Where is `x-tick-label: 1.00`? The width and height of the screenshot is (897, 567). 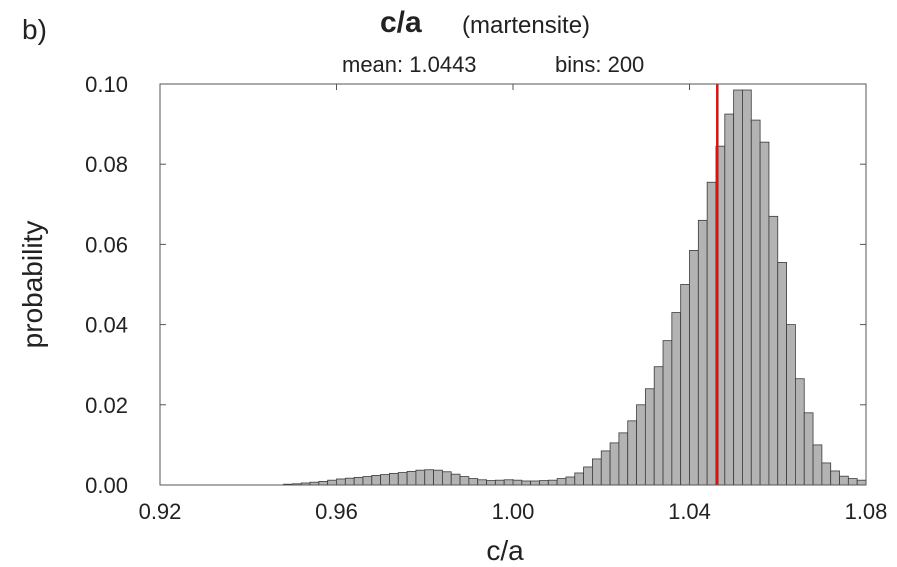
x-tick-label: 1.00 is located at coordinates (513, 511).